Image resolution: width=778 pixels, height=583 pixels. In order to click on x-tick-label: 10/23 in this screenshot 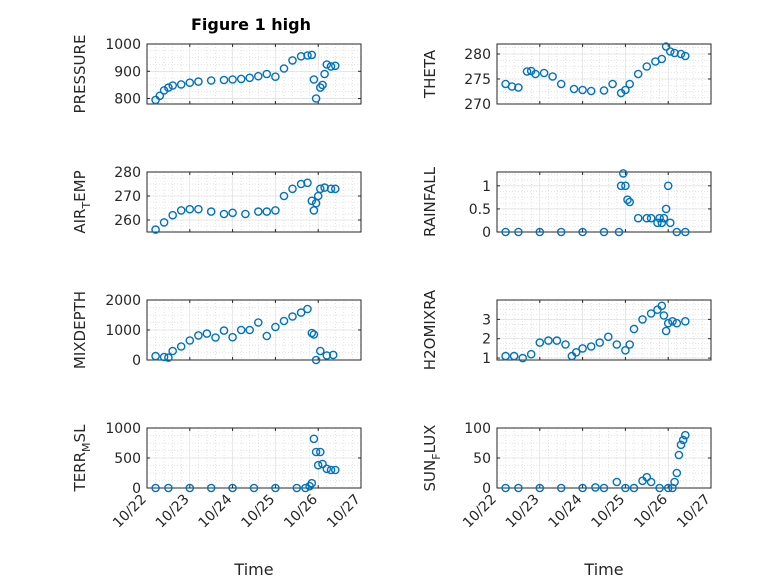, I will do `click(173, 512)`.